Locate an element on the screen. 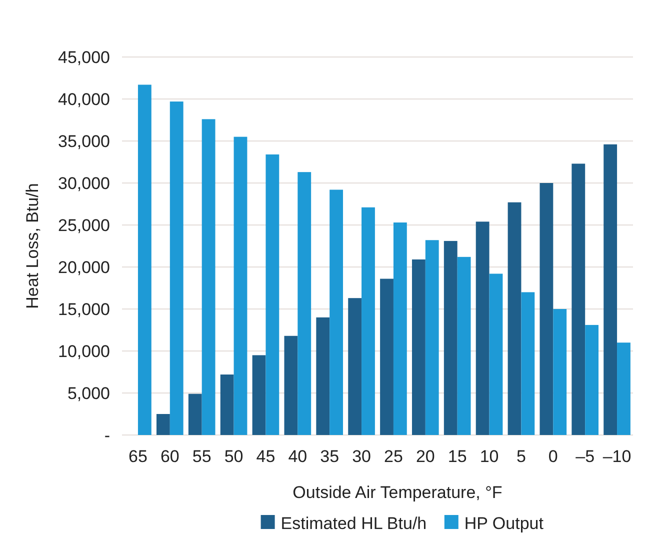 The height and width of the screenshot is (543, 651). x-tick-label: 25 is located at coordinates (393, 456).